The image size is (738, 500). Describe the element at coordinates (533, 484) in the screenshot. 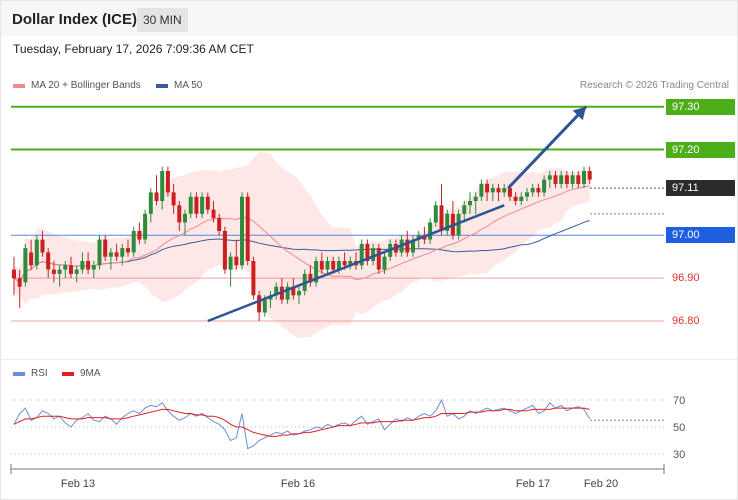

I see `x-tick-label: Feb 17` at that location.